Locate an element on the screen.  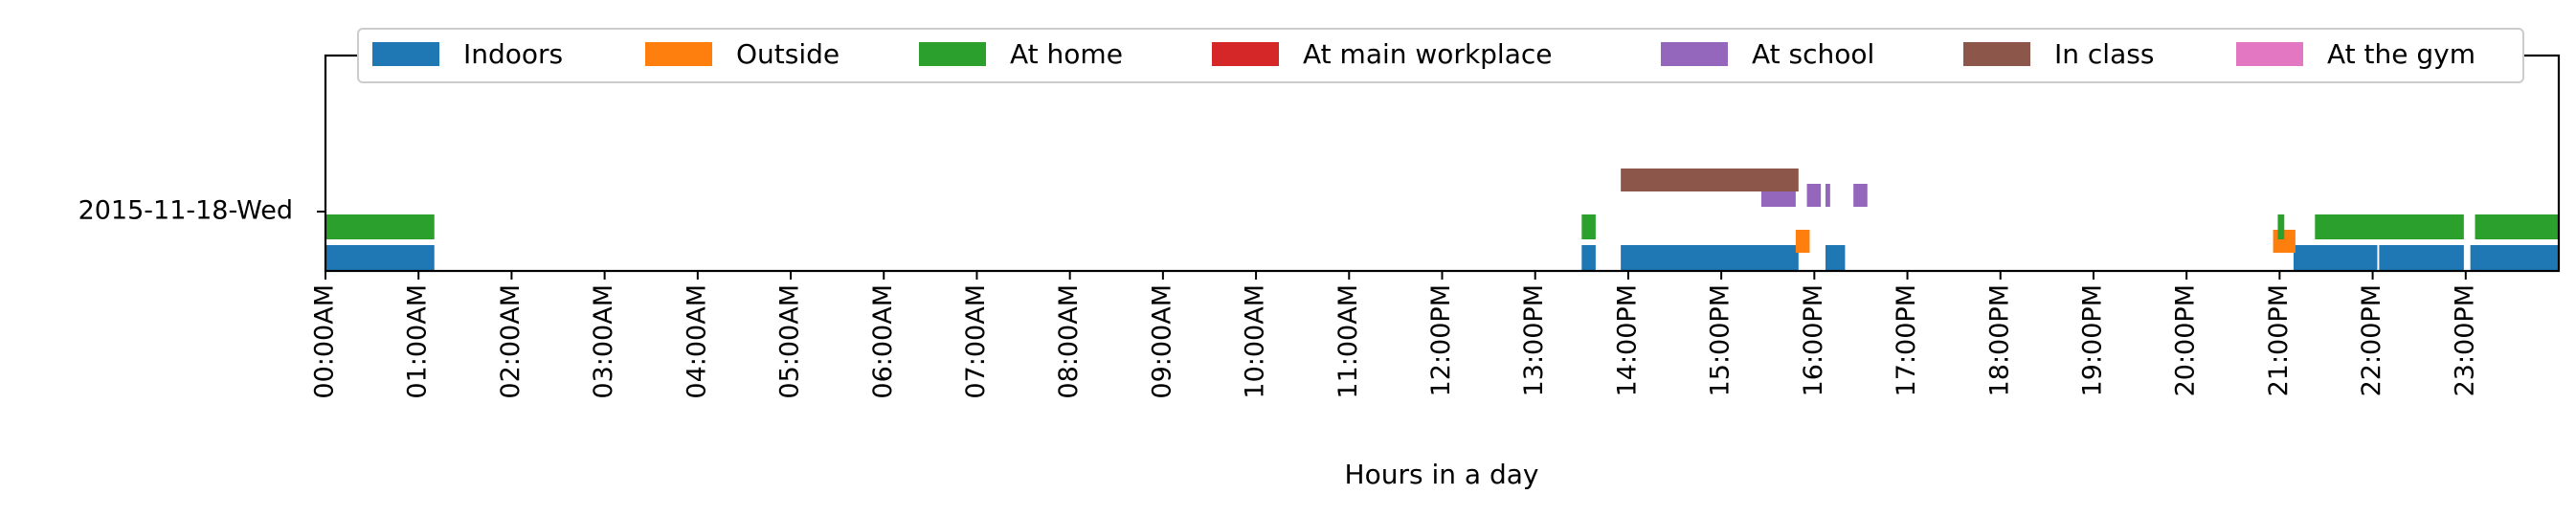
x-tick-label: 01:00AM is located at coordinates (418, 341).